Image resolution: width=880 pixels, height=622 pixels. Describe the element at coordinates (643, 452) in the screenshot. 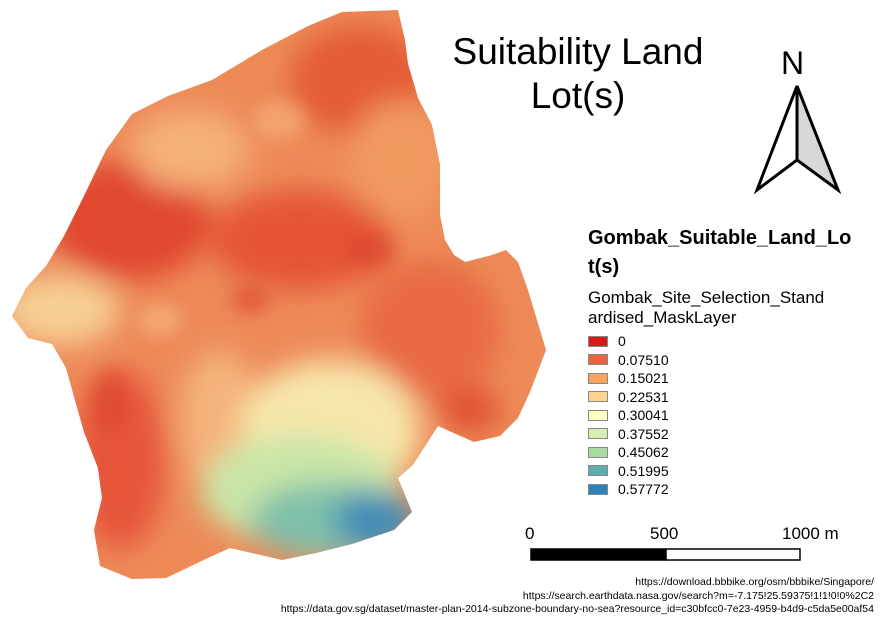

I see `legend-label: 0.45062` at that location.